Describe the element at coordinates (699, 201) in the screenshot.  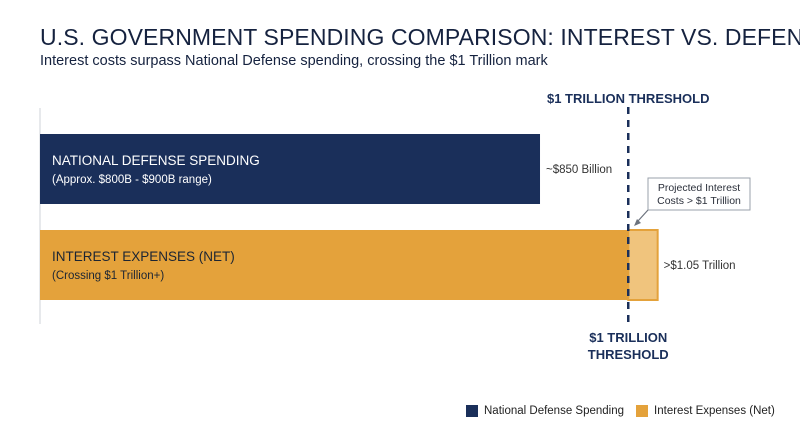
I see `annotation-text-2: Costs > $1 Trillion` at that location.